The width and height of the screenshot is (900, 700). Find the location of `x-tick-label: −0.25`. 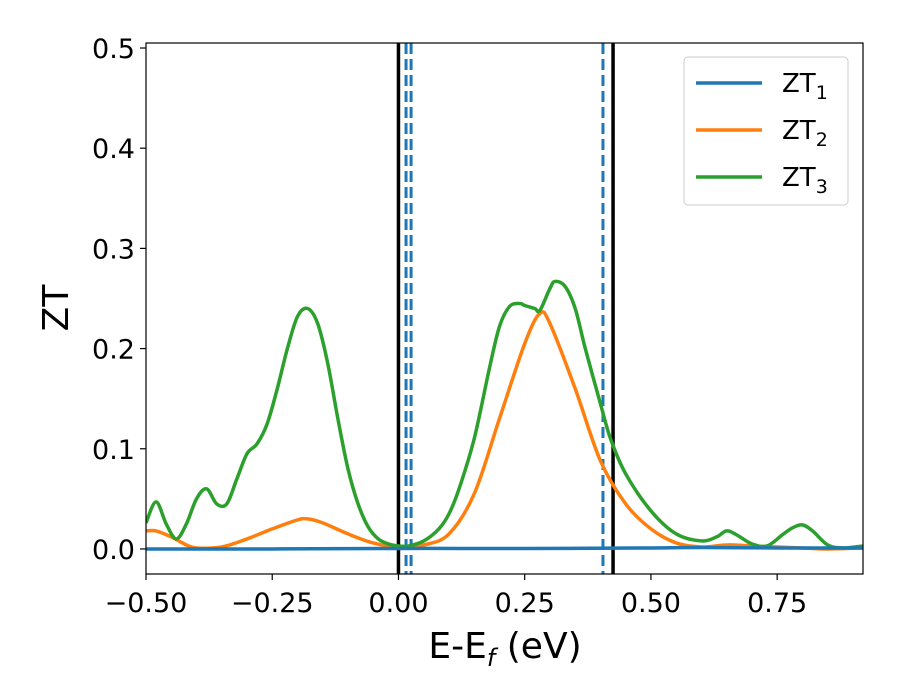

x-tick-label: −0.25 is located at coordinates (272, 603).